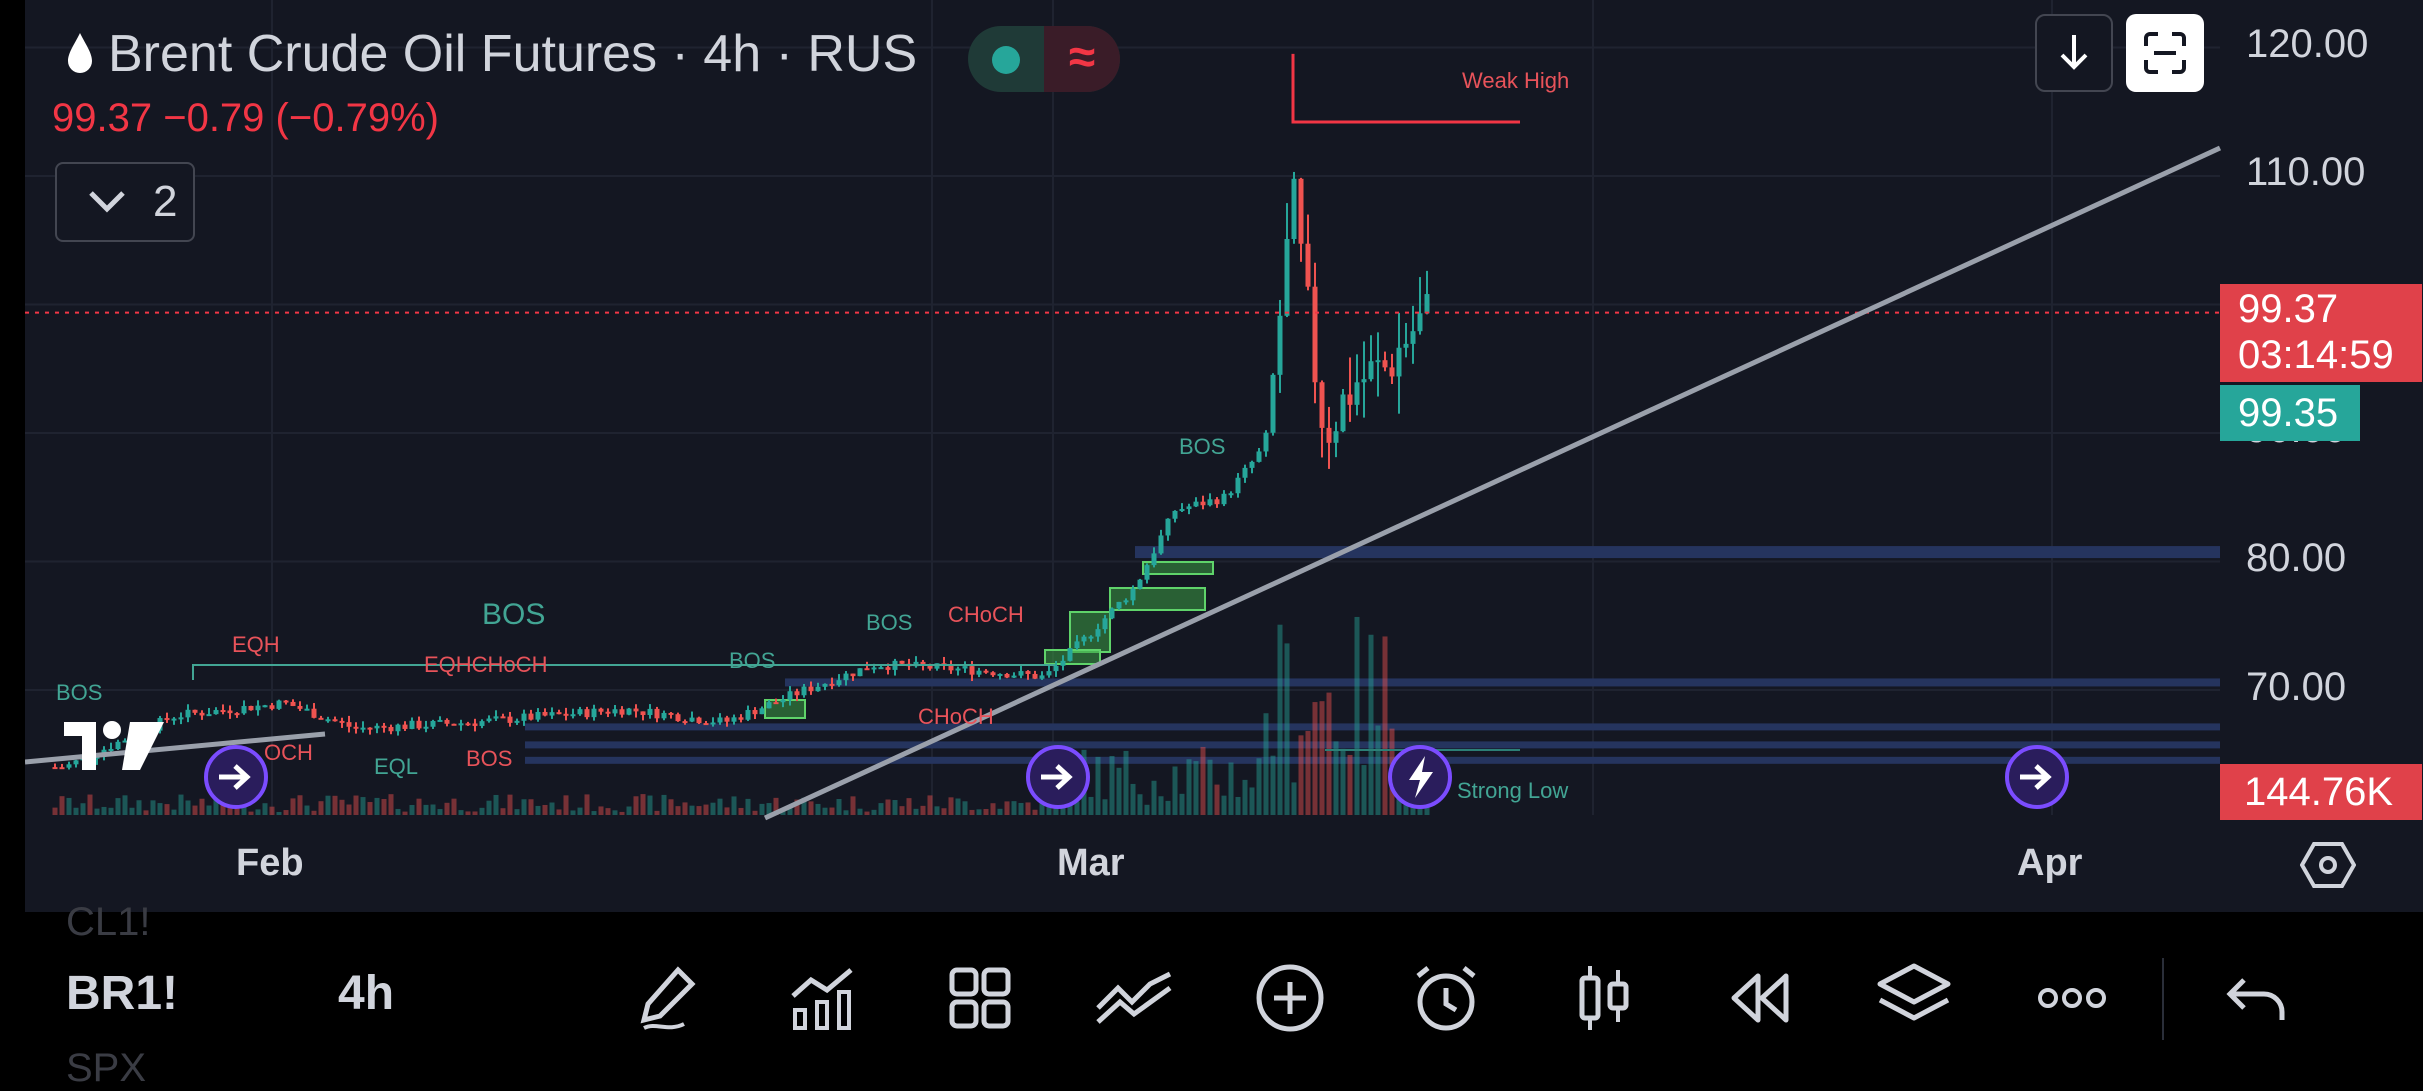 The width and height of the screenshot is (2423, 1091). I want to click on indicators-button, so click(823, 998).